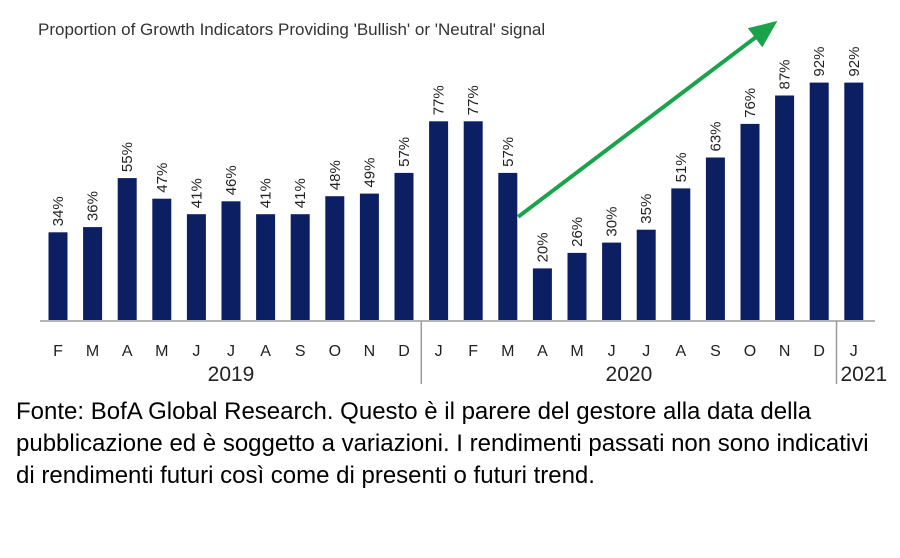  I want to click on x-tick-label-21: N, so click(785, 351).